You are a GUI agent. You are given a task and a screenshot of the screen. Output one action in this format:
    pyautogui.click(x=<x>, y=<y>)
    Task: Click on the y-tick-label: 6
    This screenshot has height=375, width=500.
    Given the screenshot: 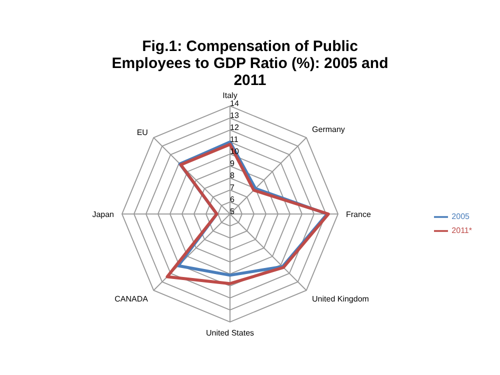 What is the action you would take?
    pyautogui.click(x=232, y=199)
    